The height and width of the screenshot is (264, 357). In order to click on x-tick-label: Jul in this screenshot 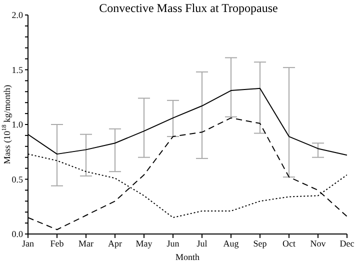, I will do `click(202, 243)`.